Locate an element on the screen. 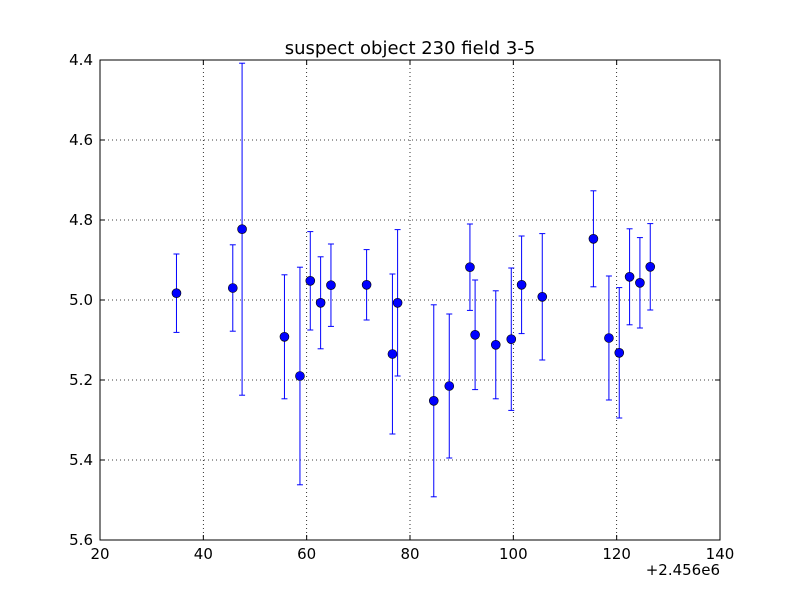 The height and width of the screenshot is (600, 800). x-tick-label: 20 is located at coordinates (99, 554).